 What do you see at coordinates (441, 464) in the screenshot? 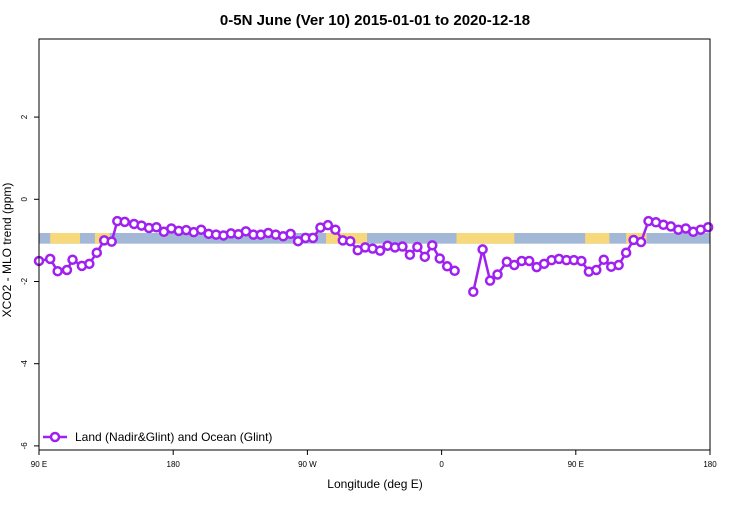
I see `x-tick-label: 0` at bounding box center [441, 464].